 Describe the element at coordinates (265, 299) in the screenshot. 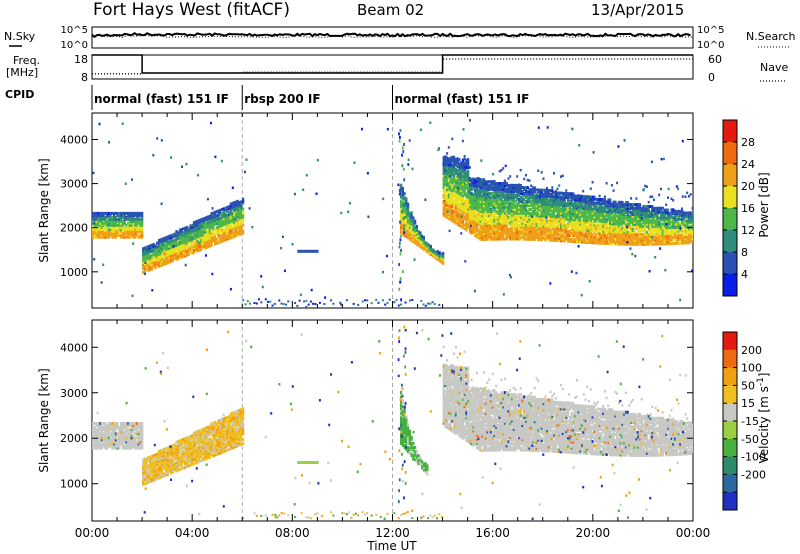

I see `ground-scatter` at that location.